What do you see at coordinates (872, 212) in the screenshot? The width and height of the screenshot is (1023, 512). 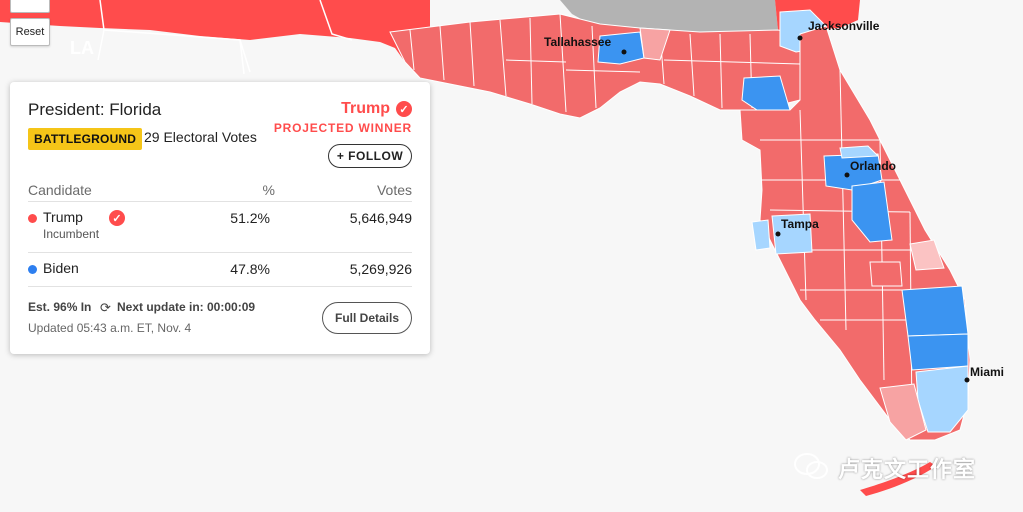 I see `county-osceola` at bounding box center [872, 212].